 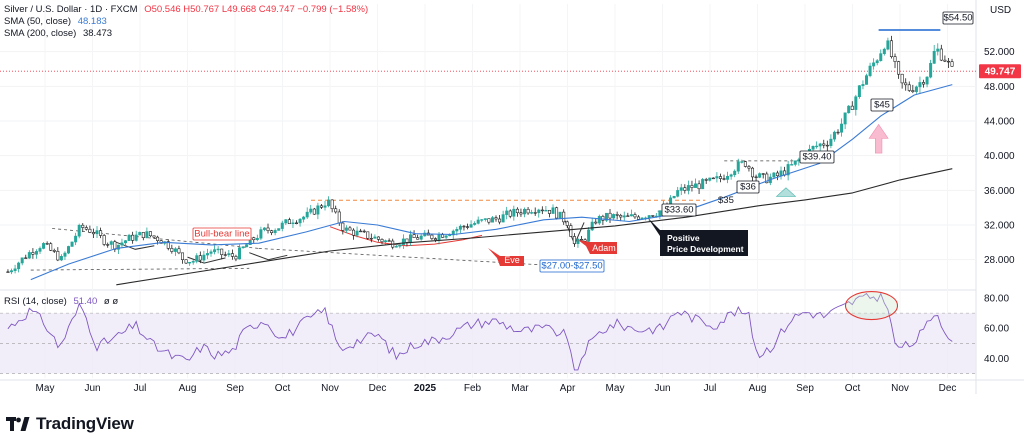 I want to click on label-45-box, so click(x=882, y=105).